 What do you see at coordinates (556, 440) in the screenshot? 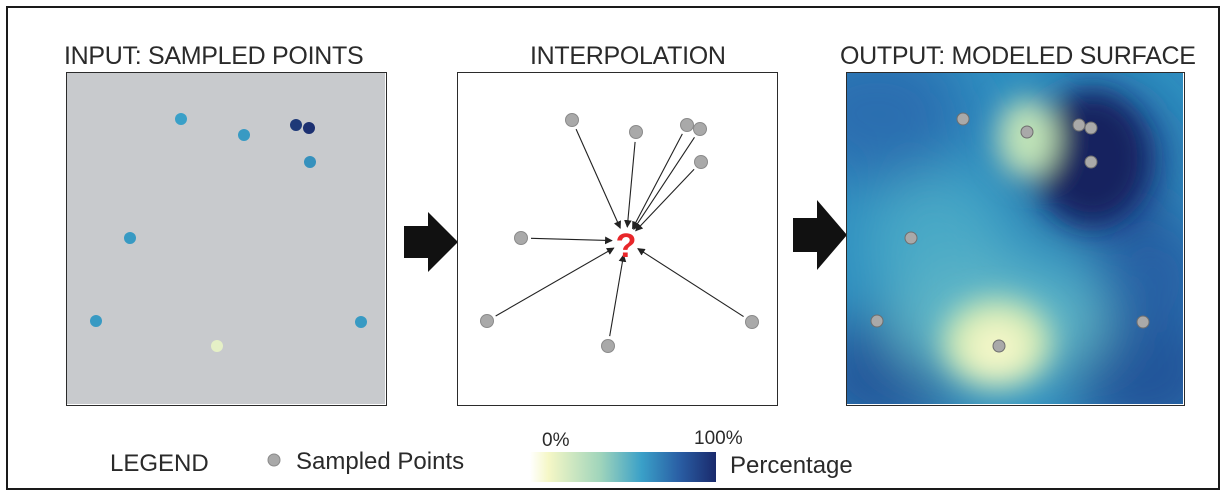
I see `scale-min-label: 0%` at bounding box center [556, 440].